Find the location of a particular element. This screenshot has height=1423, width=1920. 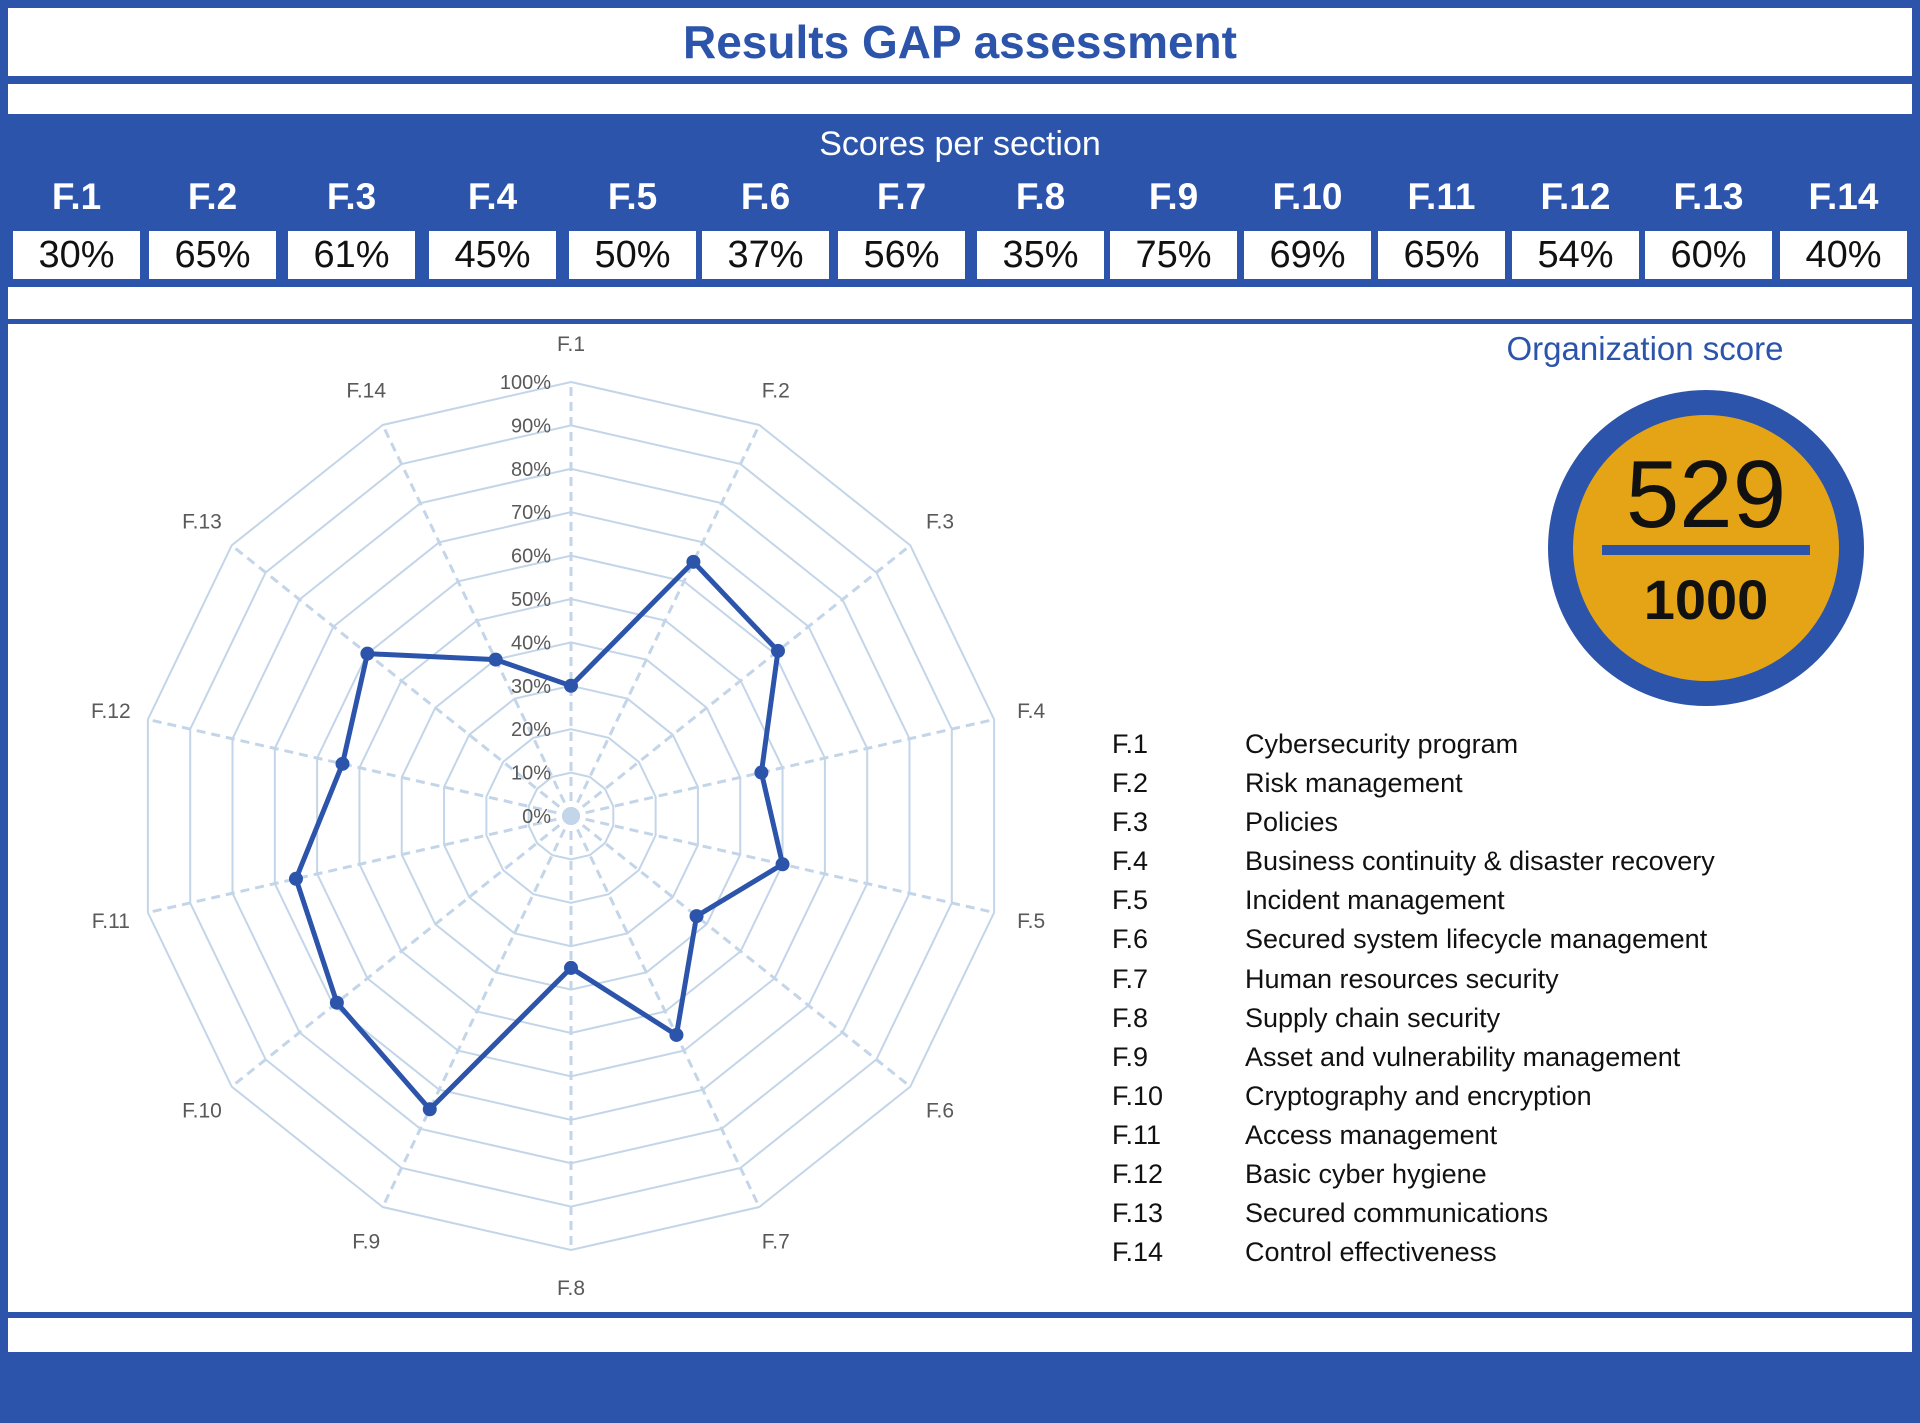

page-title: Results GAP assessment is located at coordinates (960, 42).